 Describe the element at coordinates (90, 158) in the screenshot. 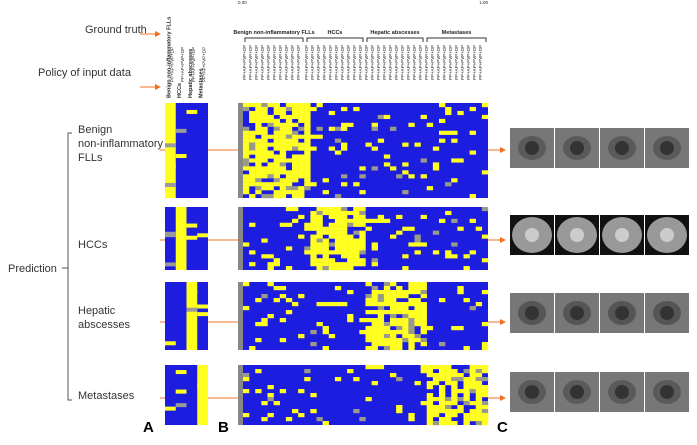

I see `class-label: FLLs` at that location.